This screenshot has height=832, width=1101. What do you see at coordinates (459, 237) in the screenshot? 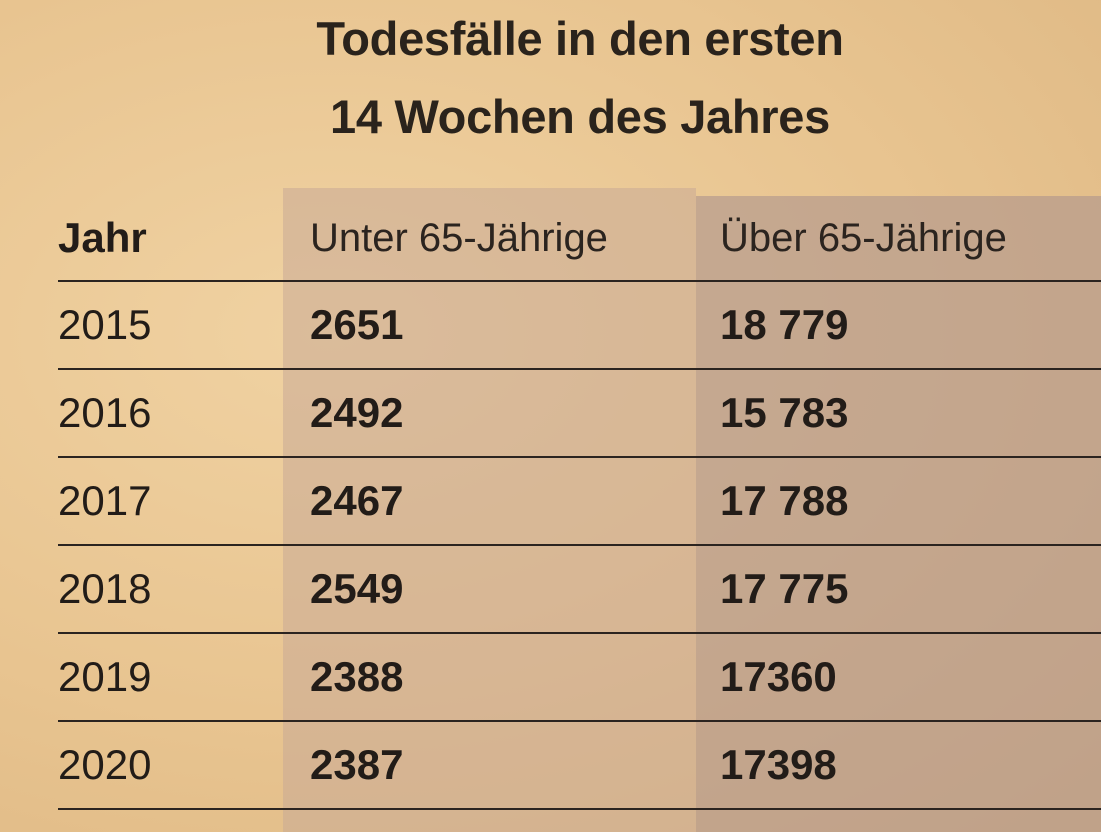
I see `header-under65: Unter 65-Jährige` at bounding box center [459, 237].